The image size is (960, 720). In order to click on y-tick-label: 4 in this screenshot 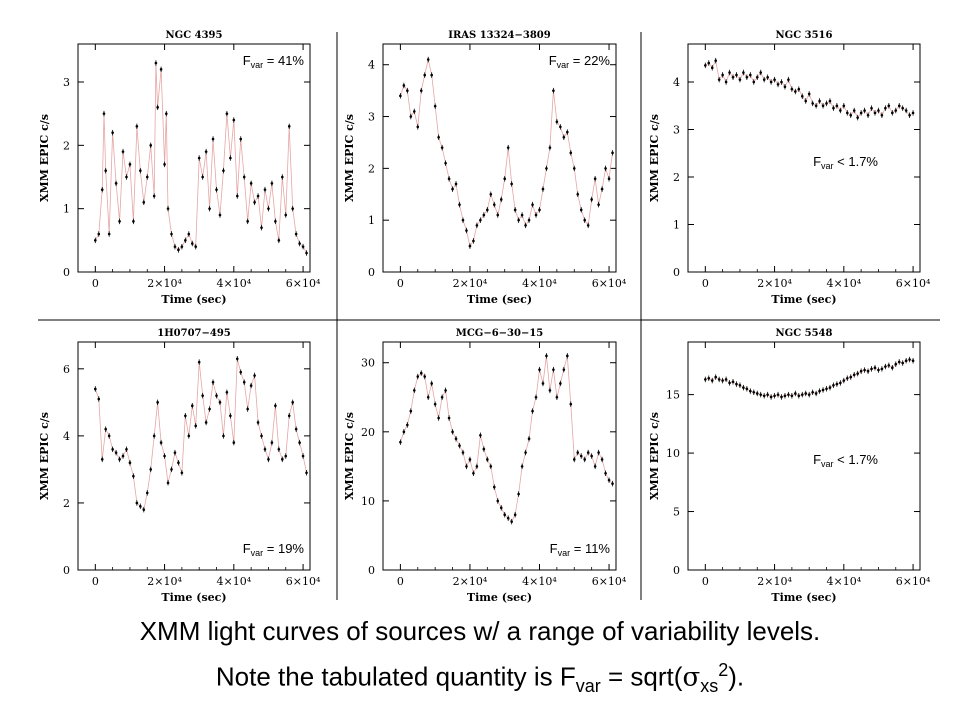, I will do `click(66, 436)`.